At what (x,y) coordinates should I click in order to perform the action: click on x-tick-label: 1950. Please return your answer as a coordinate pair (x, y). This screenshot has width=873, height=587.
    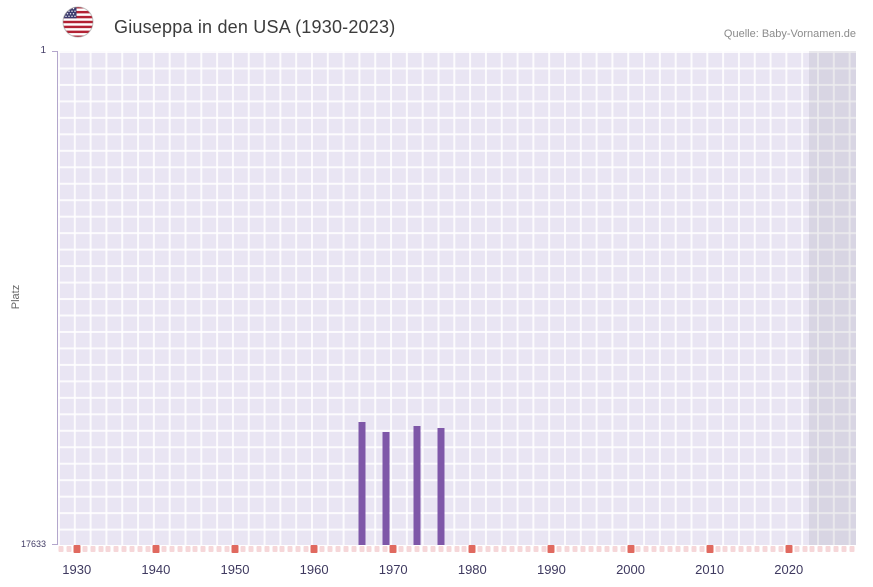
    Looking at the image, I should click on (235, 569).